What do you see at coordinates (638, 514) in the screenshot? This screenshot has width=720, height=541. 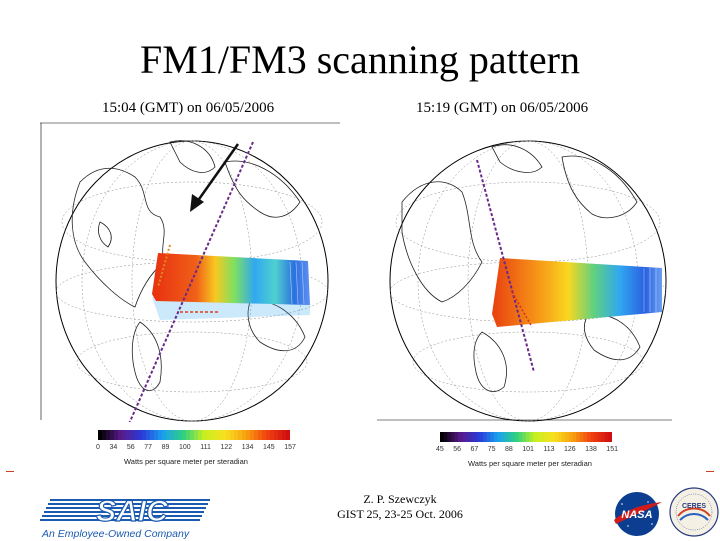 I see `nasa-logo: NASA` at bounding box center [638, 514].